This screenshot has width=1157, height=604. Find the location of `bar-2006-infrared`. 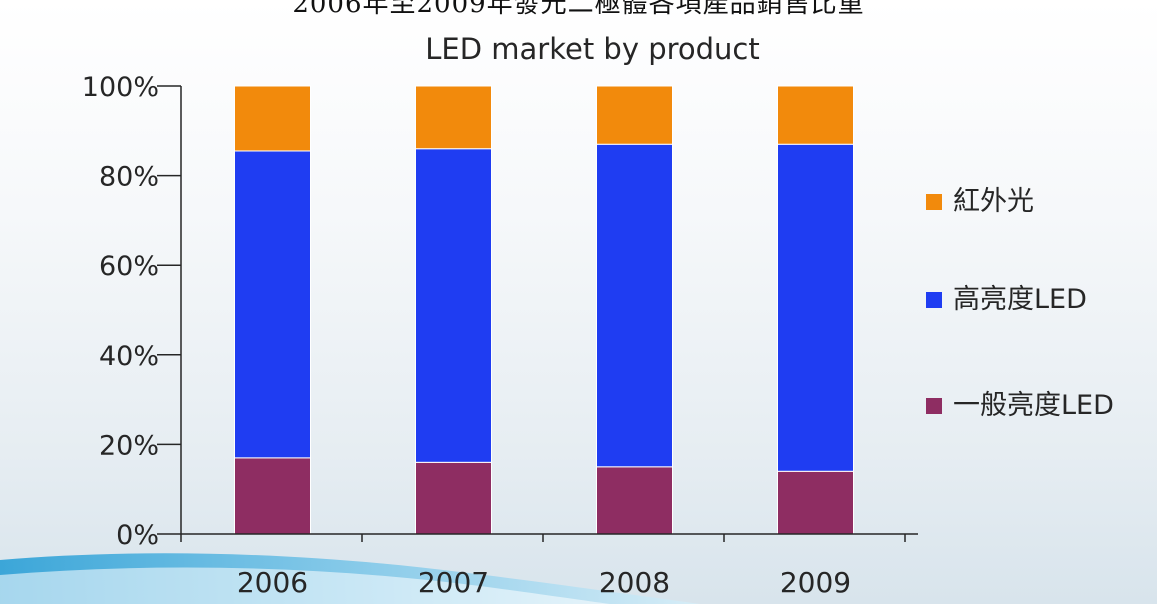

bar-2006-infrared is located at coordinates (272, 118).